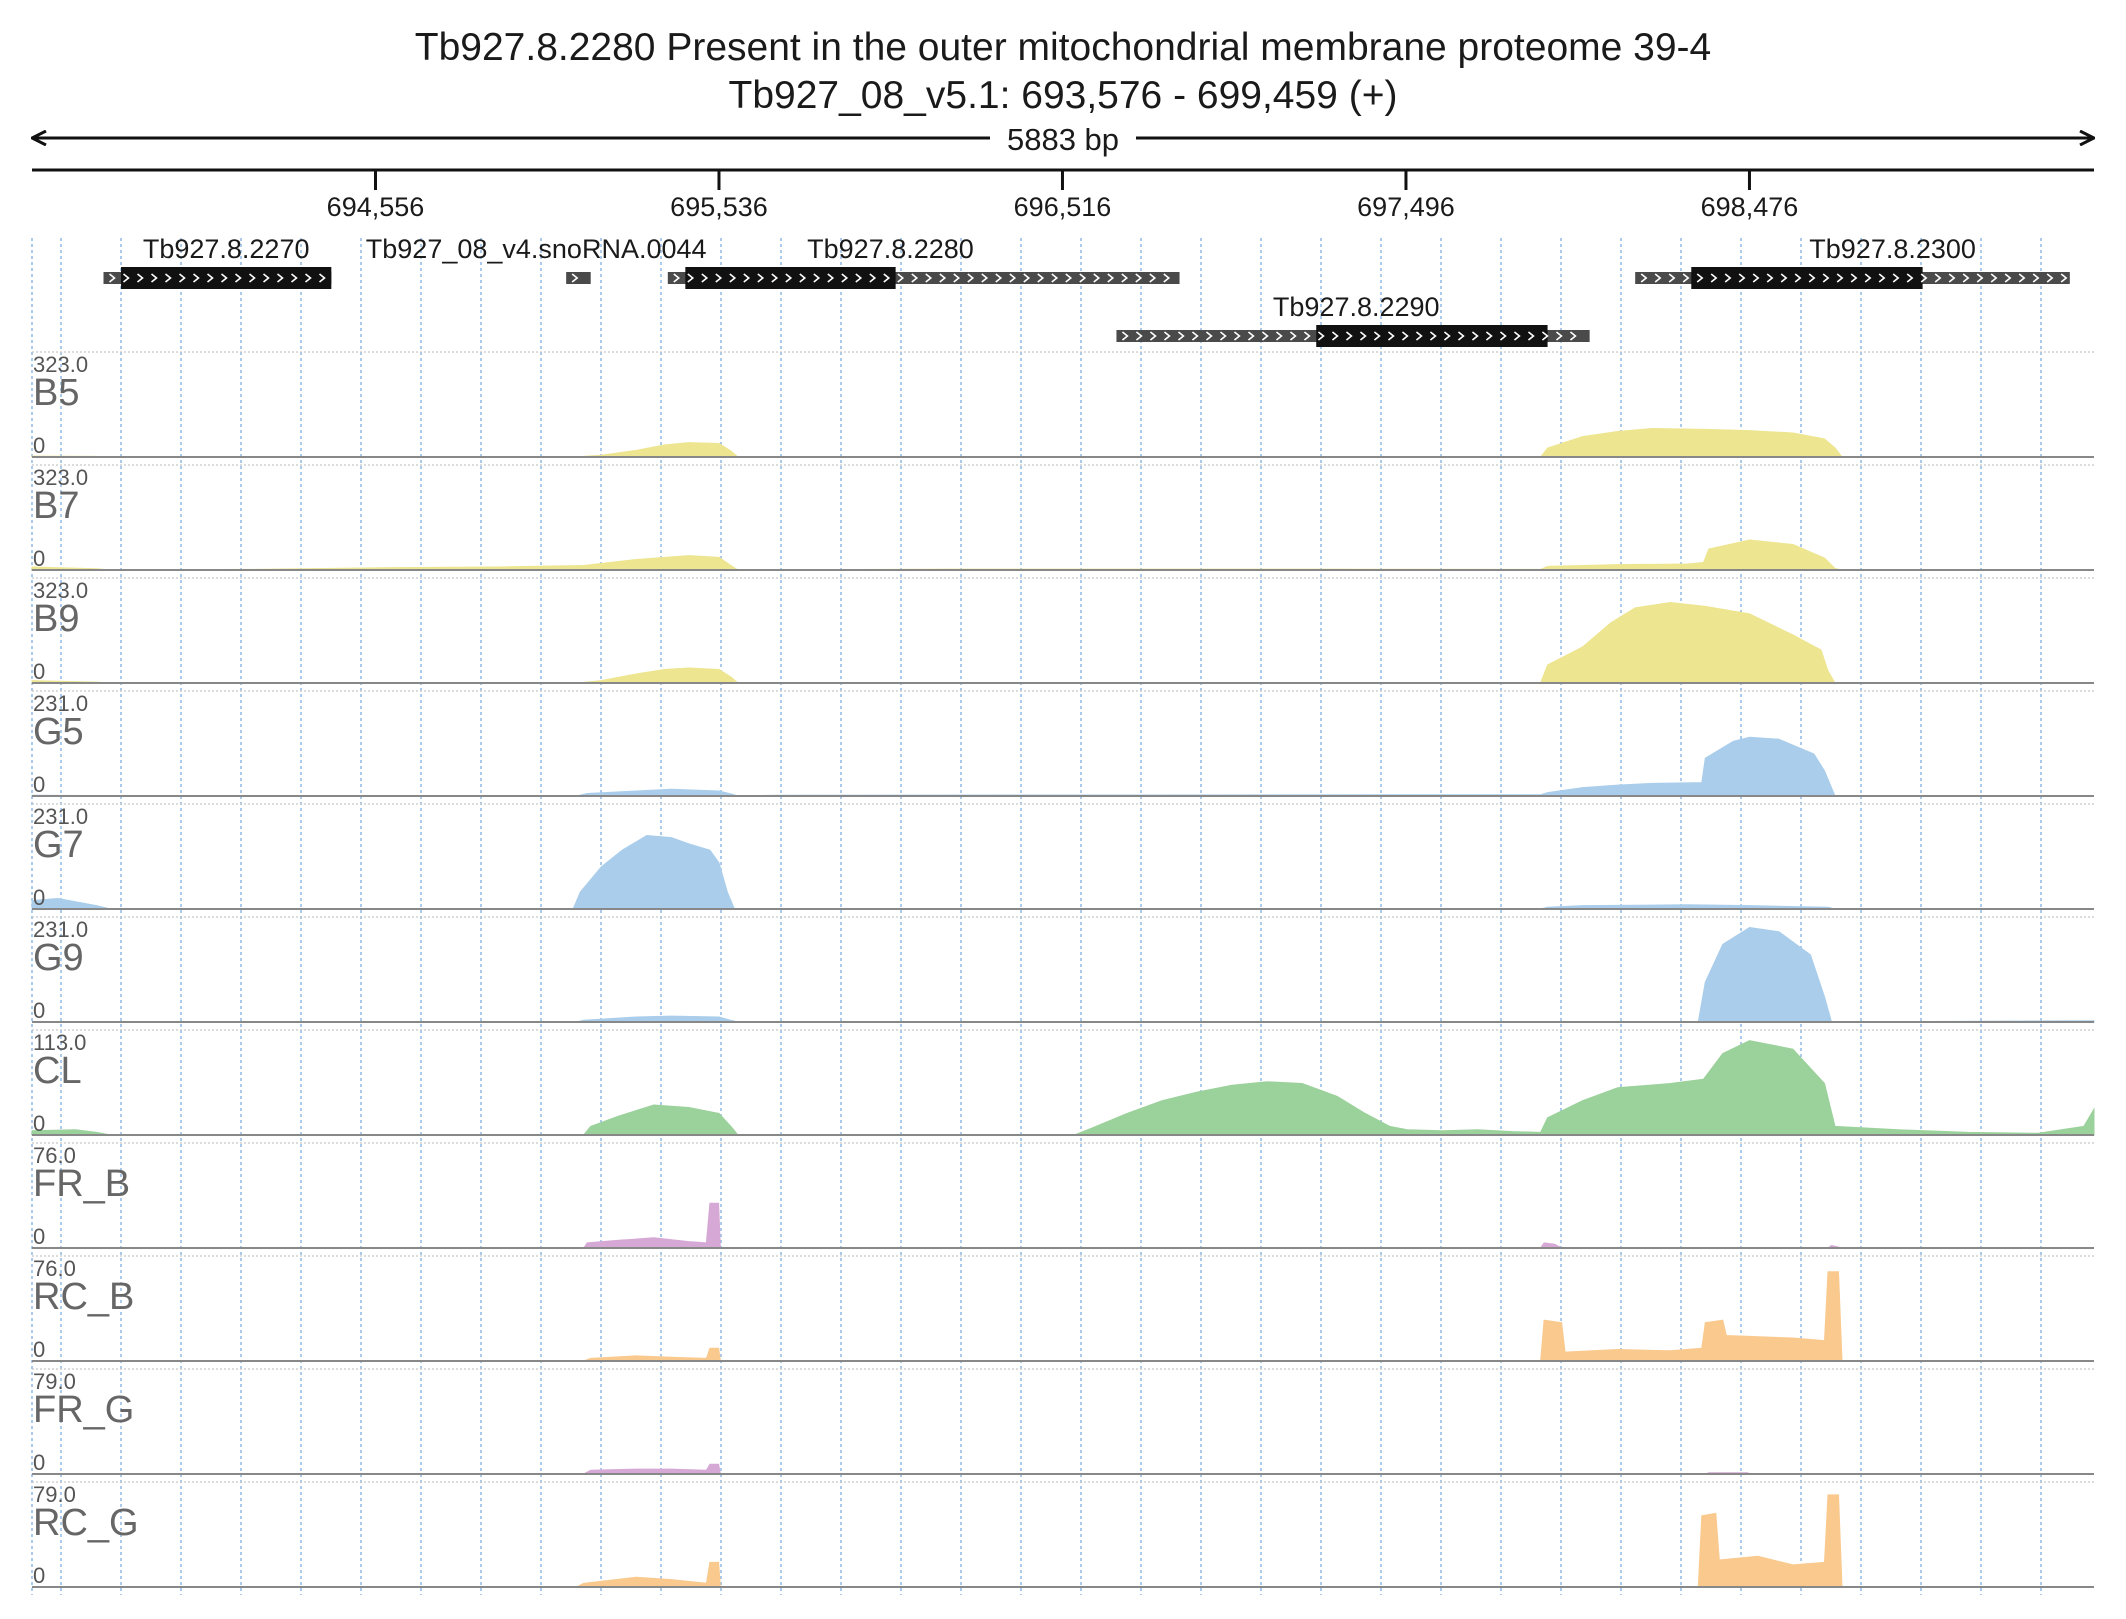 This screenshot has height=1619, width=2126. Describe the element at coordinates (1356, 307) in the screenshot. I see `gene-label-tb927-8-2290: Tb927.8.2290` at that location.